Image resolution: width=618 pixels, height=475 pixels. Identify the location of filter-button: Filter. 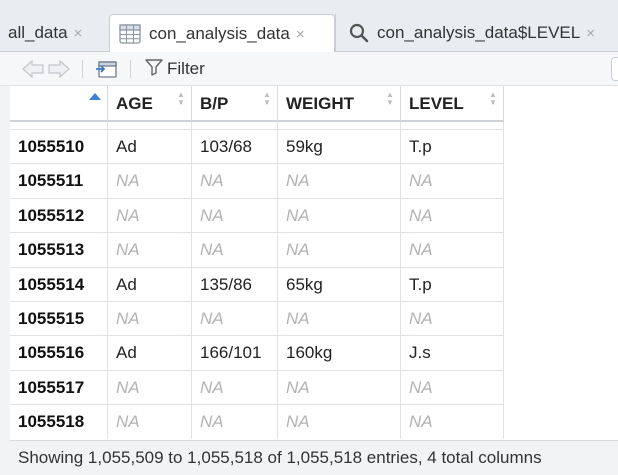
(175, 69).